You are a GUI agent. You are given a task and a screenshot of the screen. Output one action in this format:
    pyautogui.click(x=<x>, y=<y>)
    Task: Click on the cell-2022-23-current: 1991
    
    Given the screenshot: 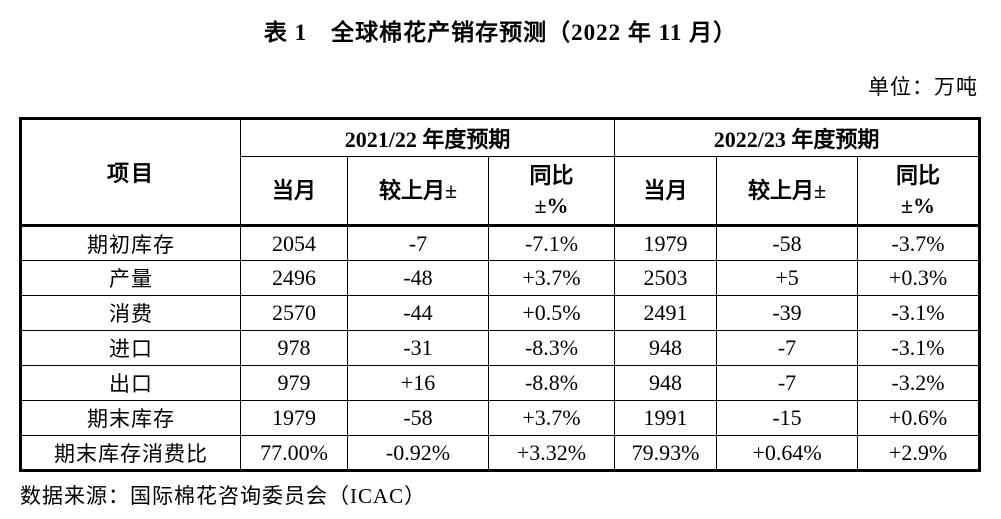 What is the action you would take?
    pyautogui.click(x=666, y=418)
    